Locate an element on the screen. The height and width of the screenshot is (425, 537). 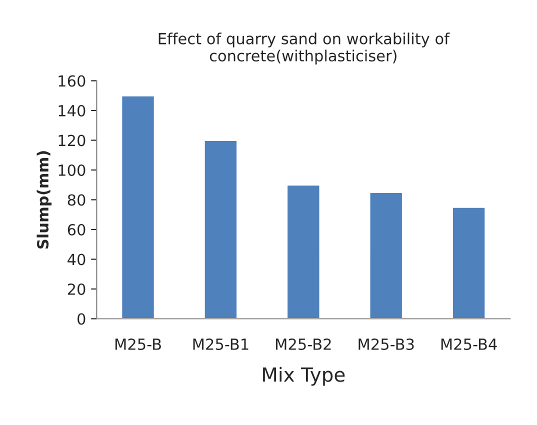
y-axis-title: Slump(mm) is located at coordinates (44, 200).